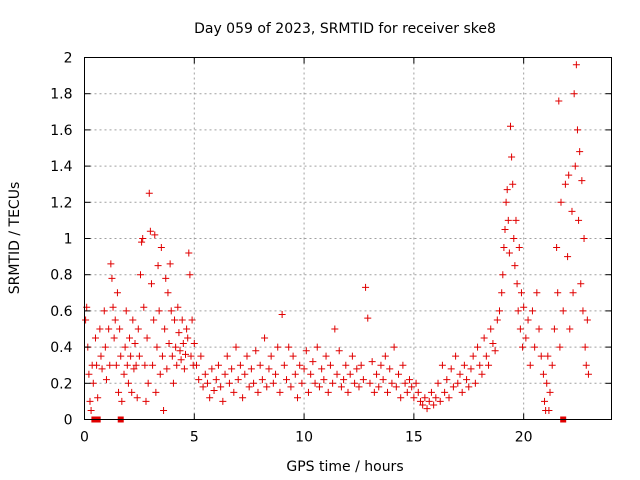 The width and height of the screenshot is (640, 480). What do you see at coordinates (61, 131) in the screenshot?
I see `y-tick-label: 1.6` at bounding box center [61, 131].